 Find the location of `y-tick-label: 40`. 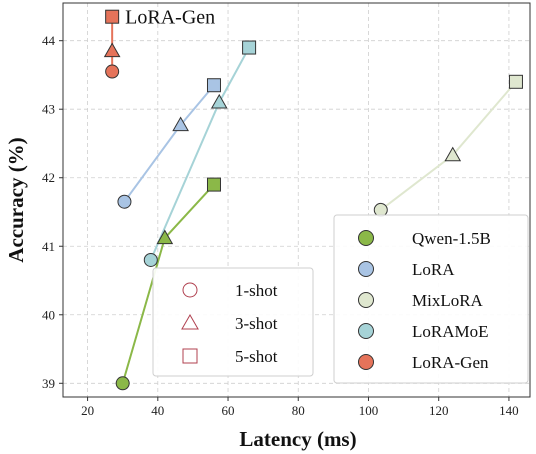

y-tick-label: 40 is located at coordinates (48, 314).